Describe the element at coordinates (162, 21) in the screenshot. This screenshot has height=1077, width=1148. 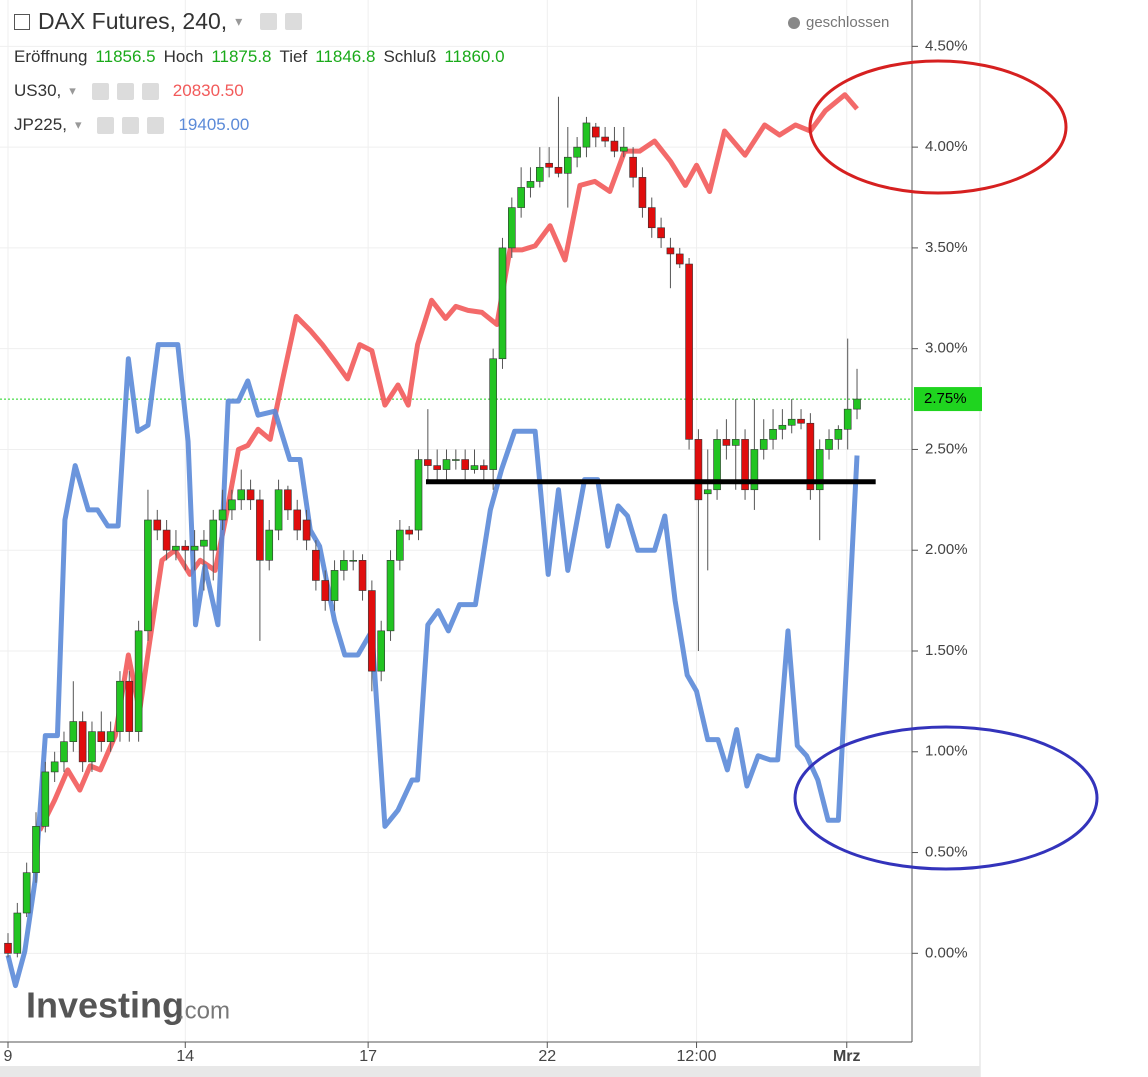
I see `title-row: DAX Futures, 240, ▾` at that location.